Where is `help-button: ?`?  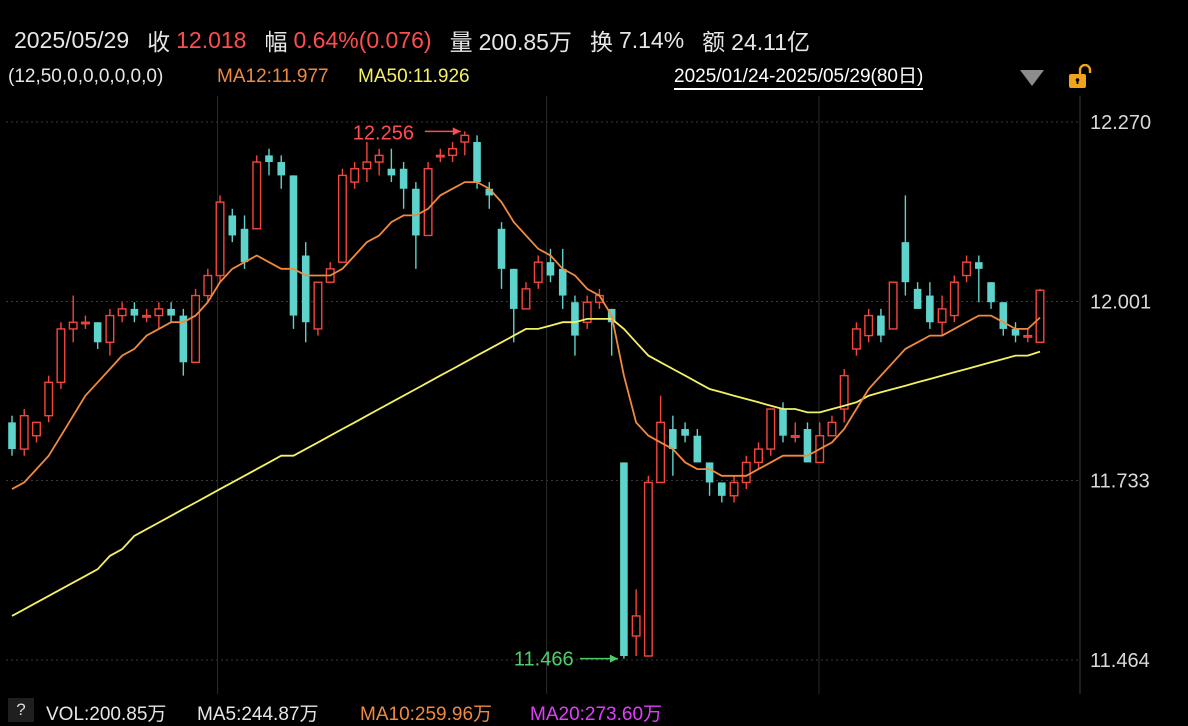 help-button: ? is located at coordinates (21, 710).